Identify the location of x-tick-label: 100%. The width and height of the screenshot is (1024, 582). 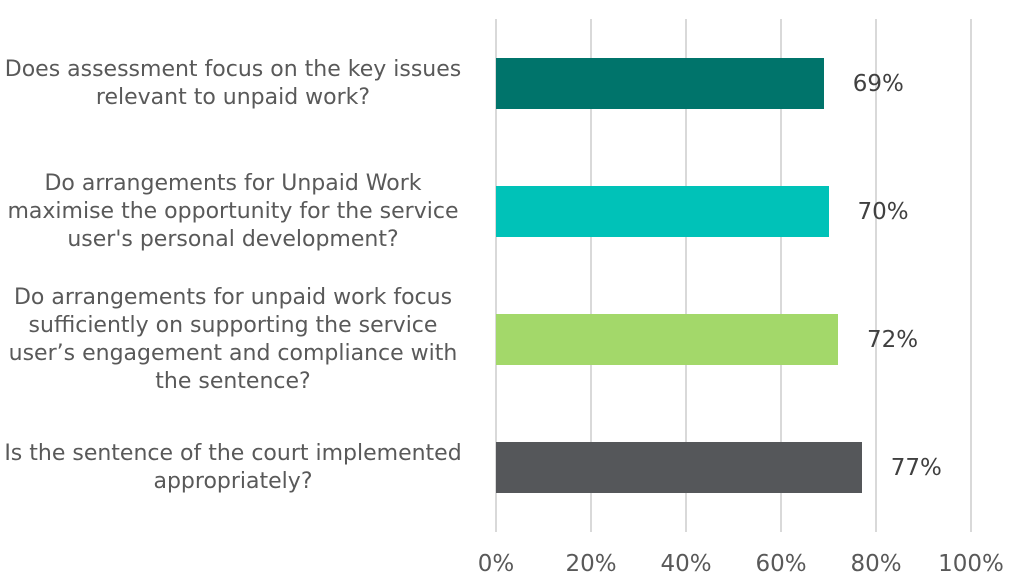
(971, 564).